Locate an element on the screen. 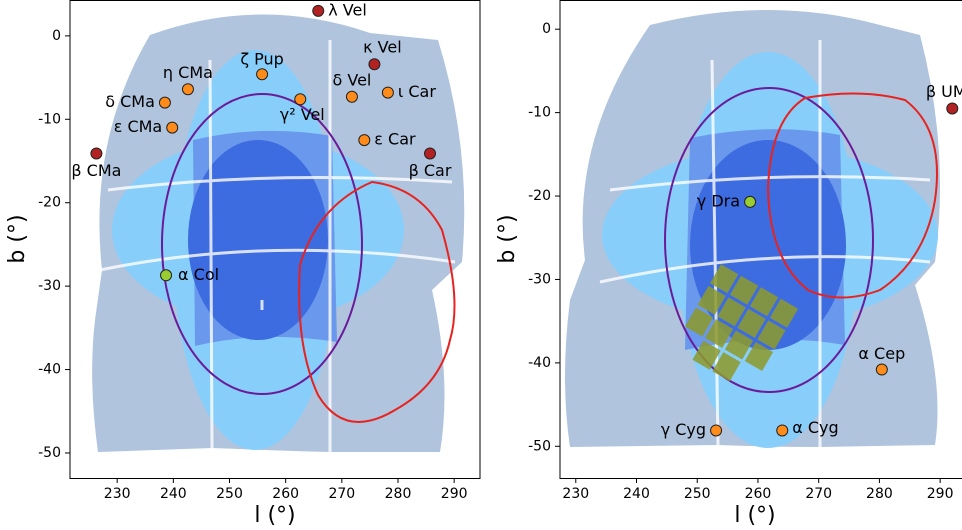 The image size is (962, 530). star-label: ι Car is located at coordinates (417, 91).